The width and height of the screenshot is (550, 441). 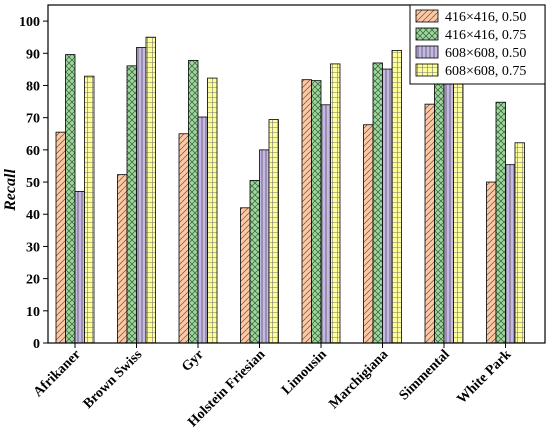 I want to click on y-axis: 0 10 20 30 40 50 60 70 80 90 100, so click(x=33, y=183).